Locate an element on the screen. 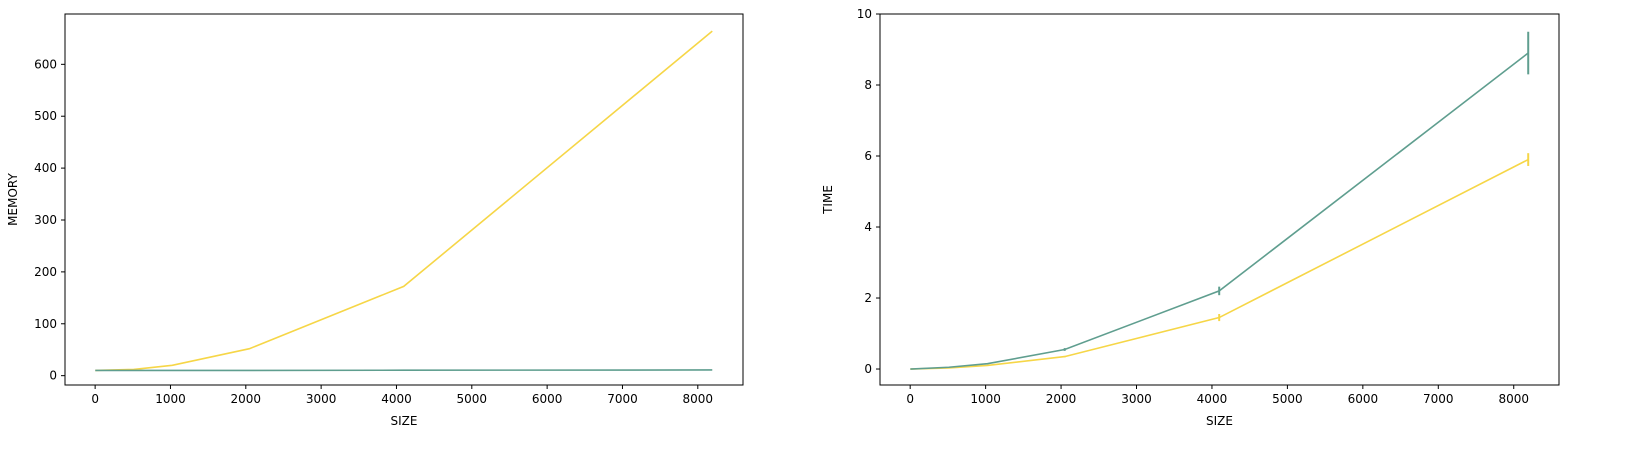 The image size is (1625, 452). y-tick-label: 4 is located at coordinates (868, 227).